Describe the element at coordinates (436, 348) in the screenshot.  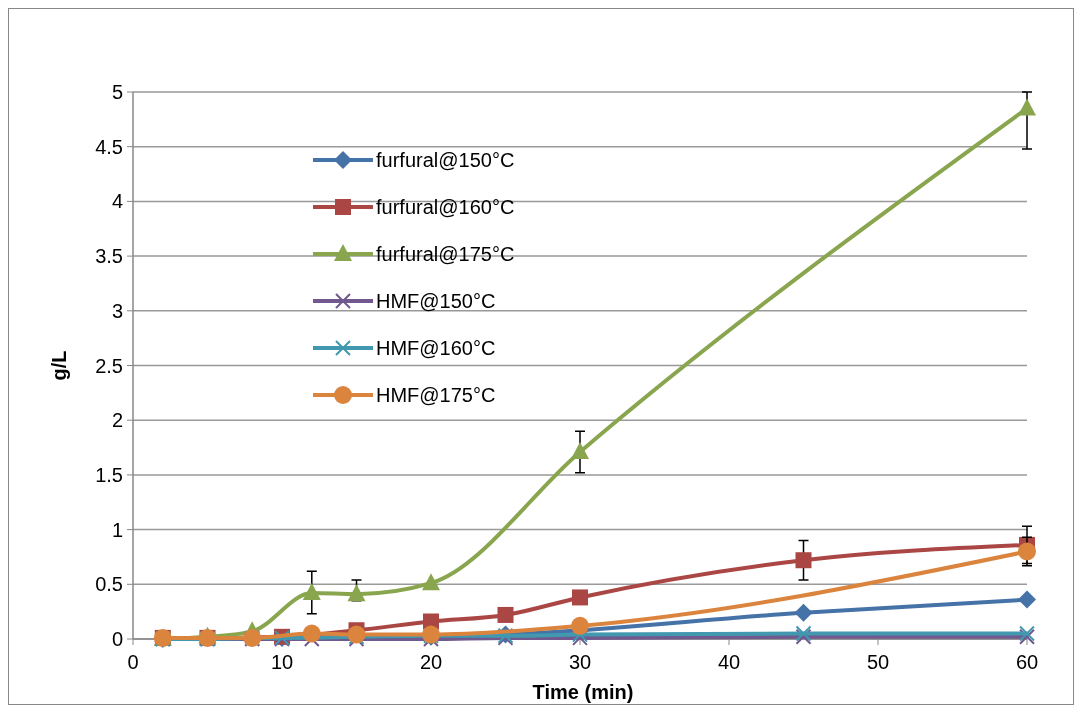
I see `legend-label: HMF@160°C` at that location.